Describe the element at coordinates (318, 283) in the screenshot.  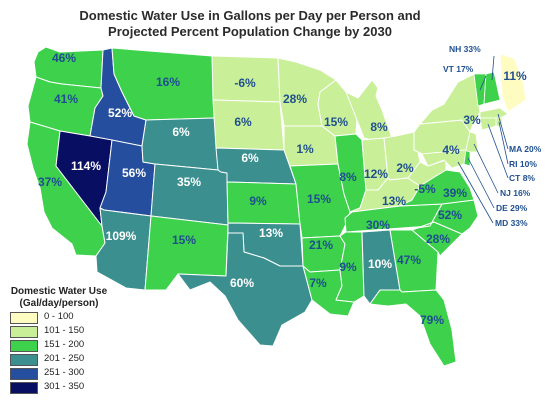
I see `state-label-la: 7%` at that location.